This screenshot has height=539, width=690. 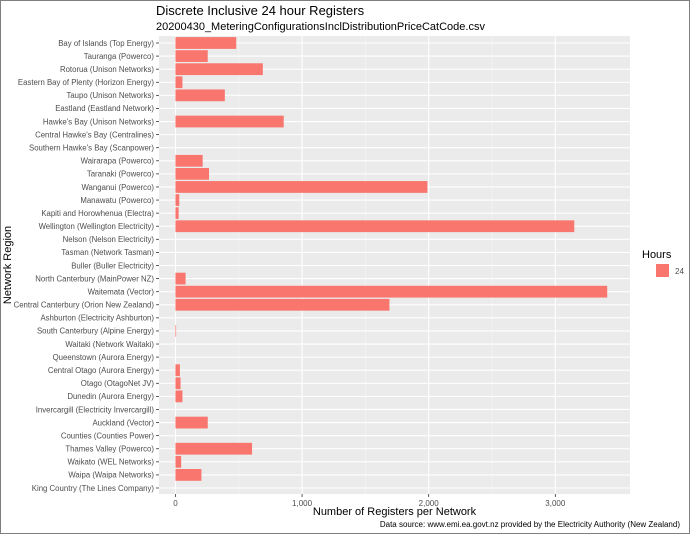 I want to click on y-tick-label: Southern Hawke's Bay (Scanpower), so click(x=91, y=148).